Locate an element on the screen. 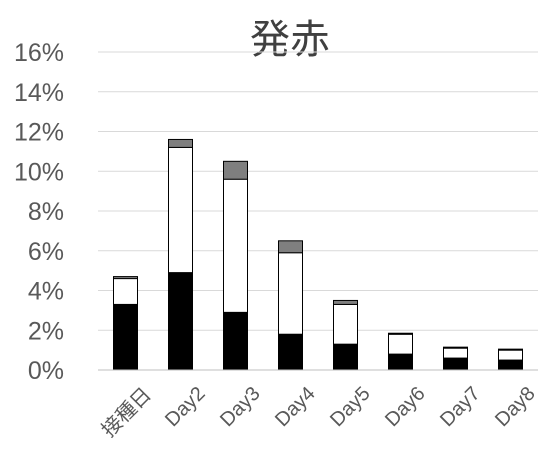  y-tick-label: 0% is located at coordinates (46, 371).